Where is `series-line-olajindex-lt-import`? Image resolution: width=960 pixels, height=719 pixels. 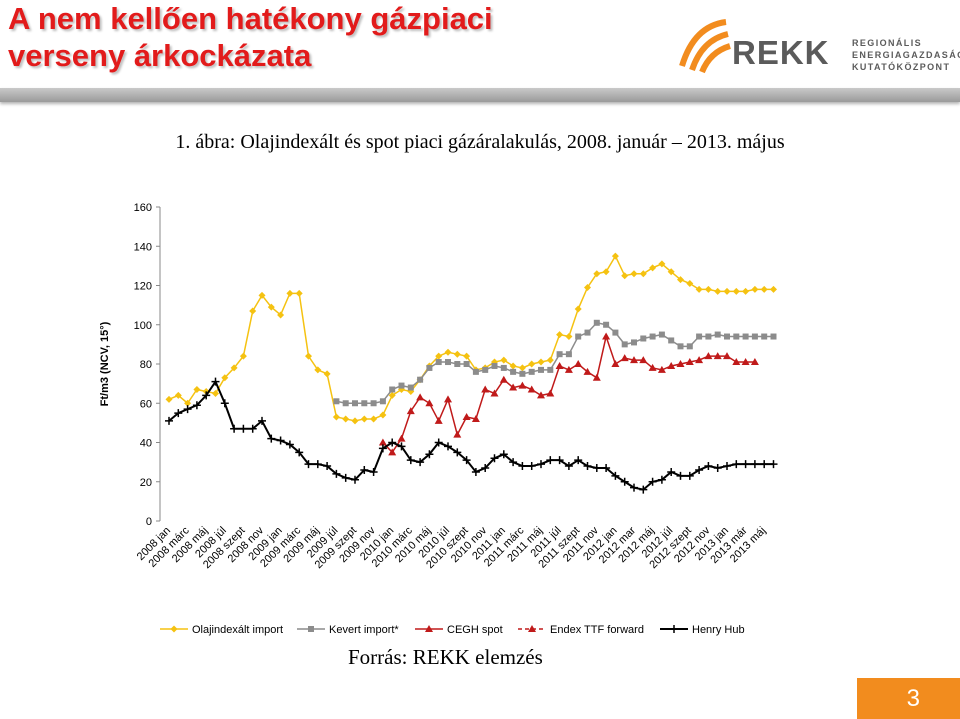
series-line-olajindex-lt-import is located at coordinates (471, 338).